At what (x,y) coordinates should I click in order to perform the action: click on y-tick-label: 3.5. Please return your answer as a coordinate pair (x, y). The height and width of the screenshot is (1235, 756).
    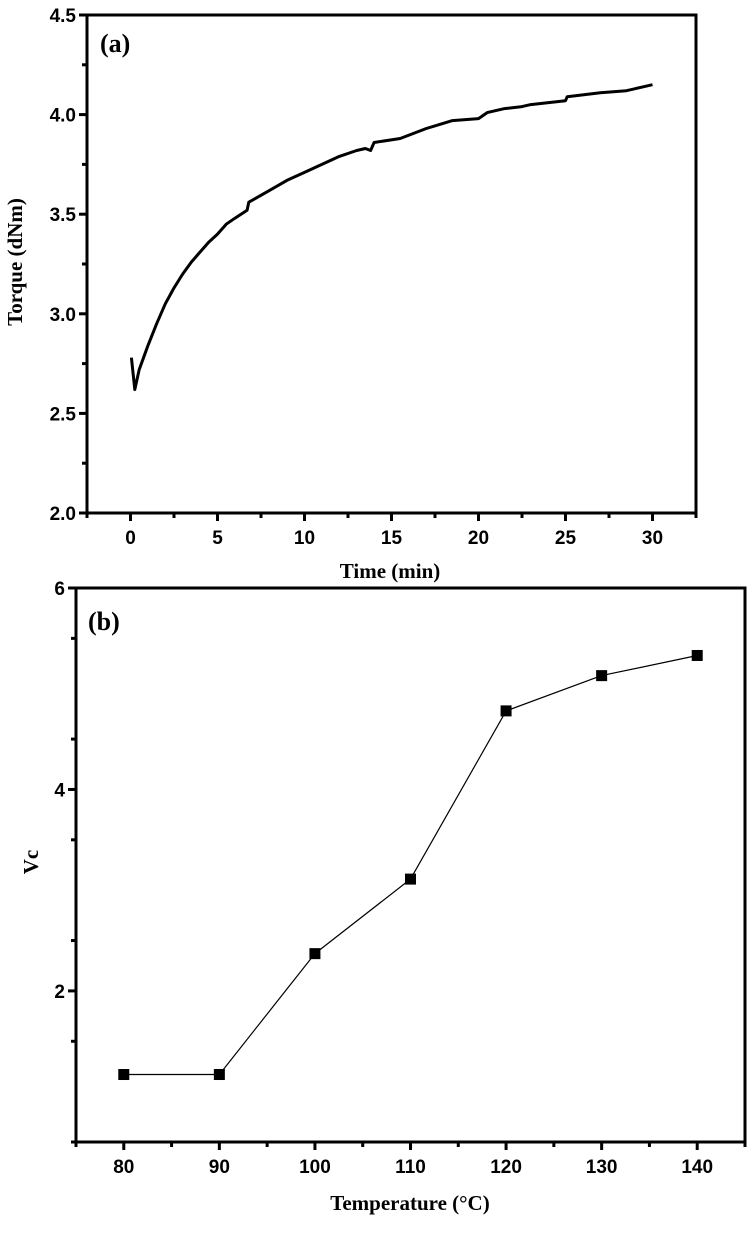
    Looking at the image, I should click on (63, 215).